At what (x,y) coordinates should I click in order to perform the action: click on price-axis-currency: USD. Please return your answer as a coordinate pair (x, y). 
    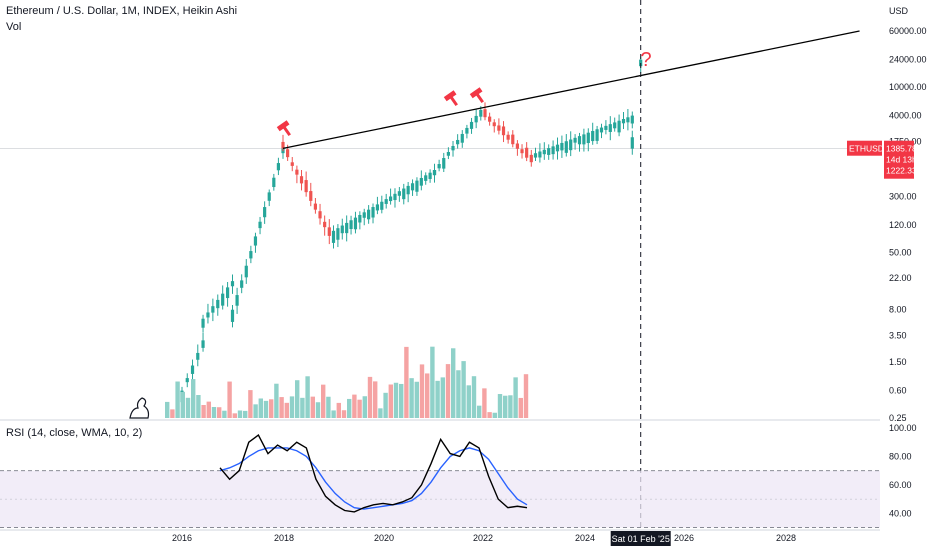
    Looking at the image, I should click on (899, 11).